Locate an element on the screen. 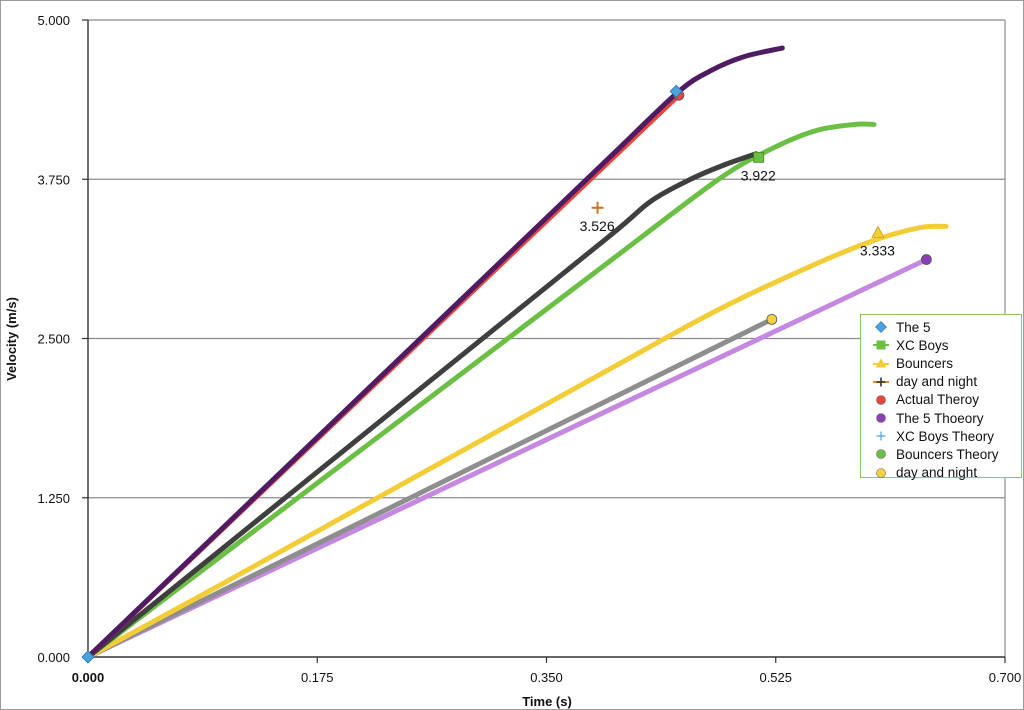 This screenshot has width=1024, height=710. legend-item: The 5 is located at coordinates (947, 327).